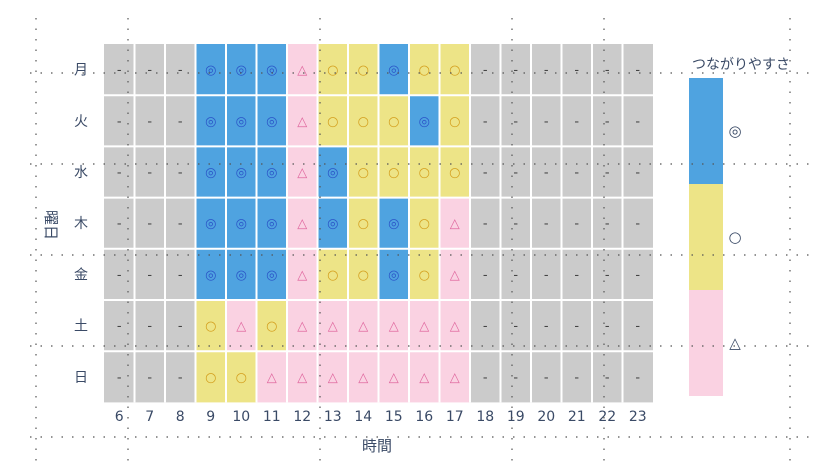 The height and width of the screenshot is (476, 840). I want to click on legend: つながりやすさ ◎ ○ △, so click(739, 226).